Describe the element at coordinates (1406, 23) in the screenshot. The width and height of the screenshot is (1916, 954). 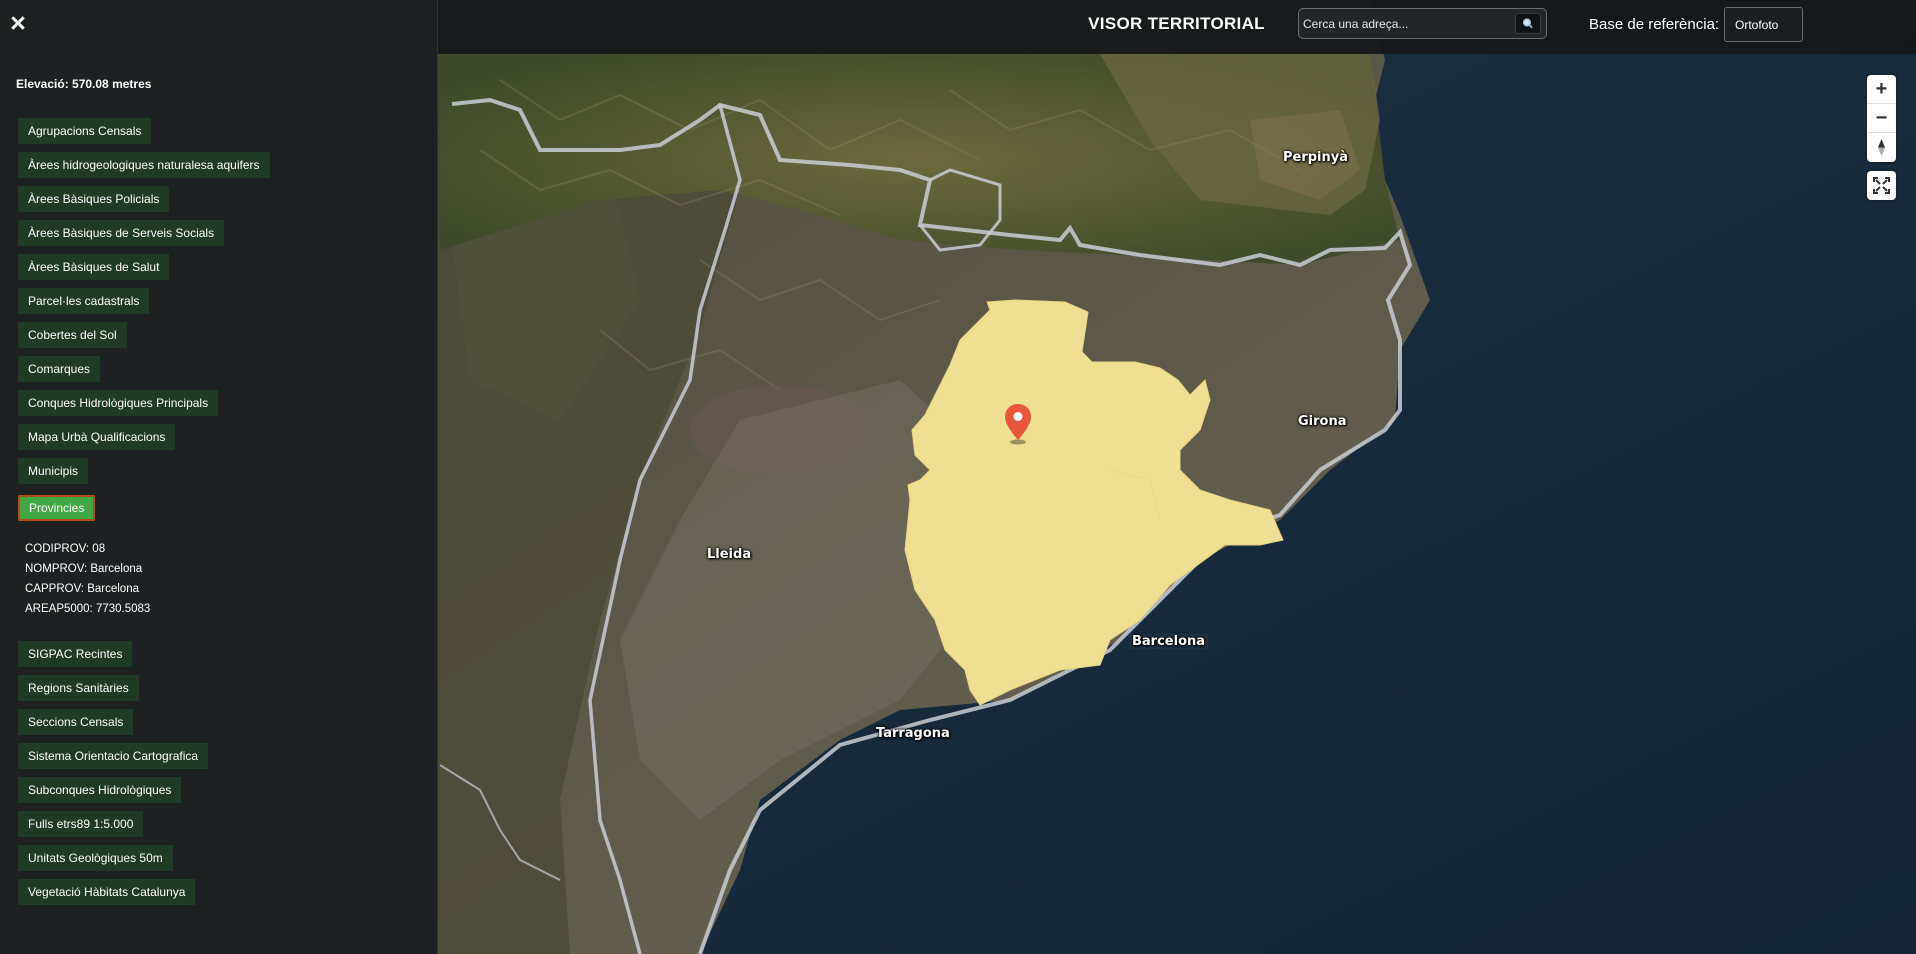
I see `search-input` at that location.